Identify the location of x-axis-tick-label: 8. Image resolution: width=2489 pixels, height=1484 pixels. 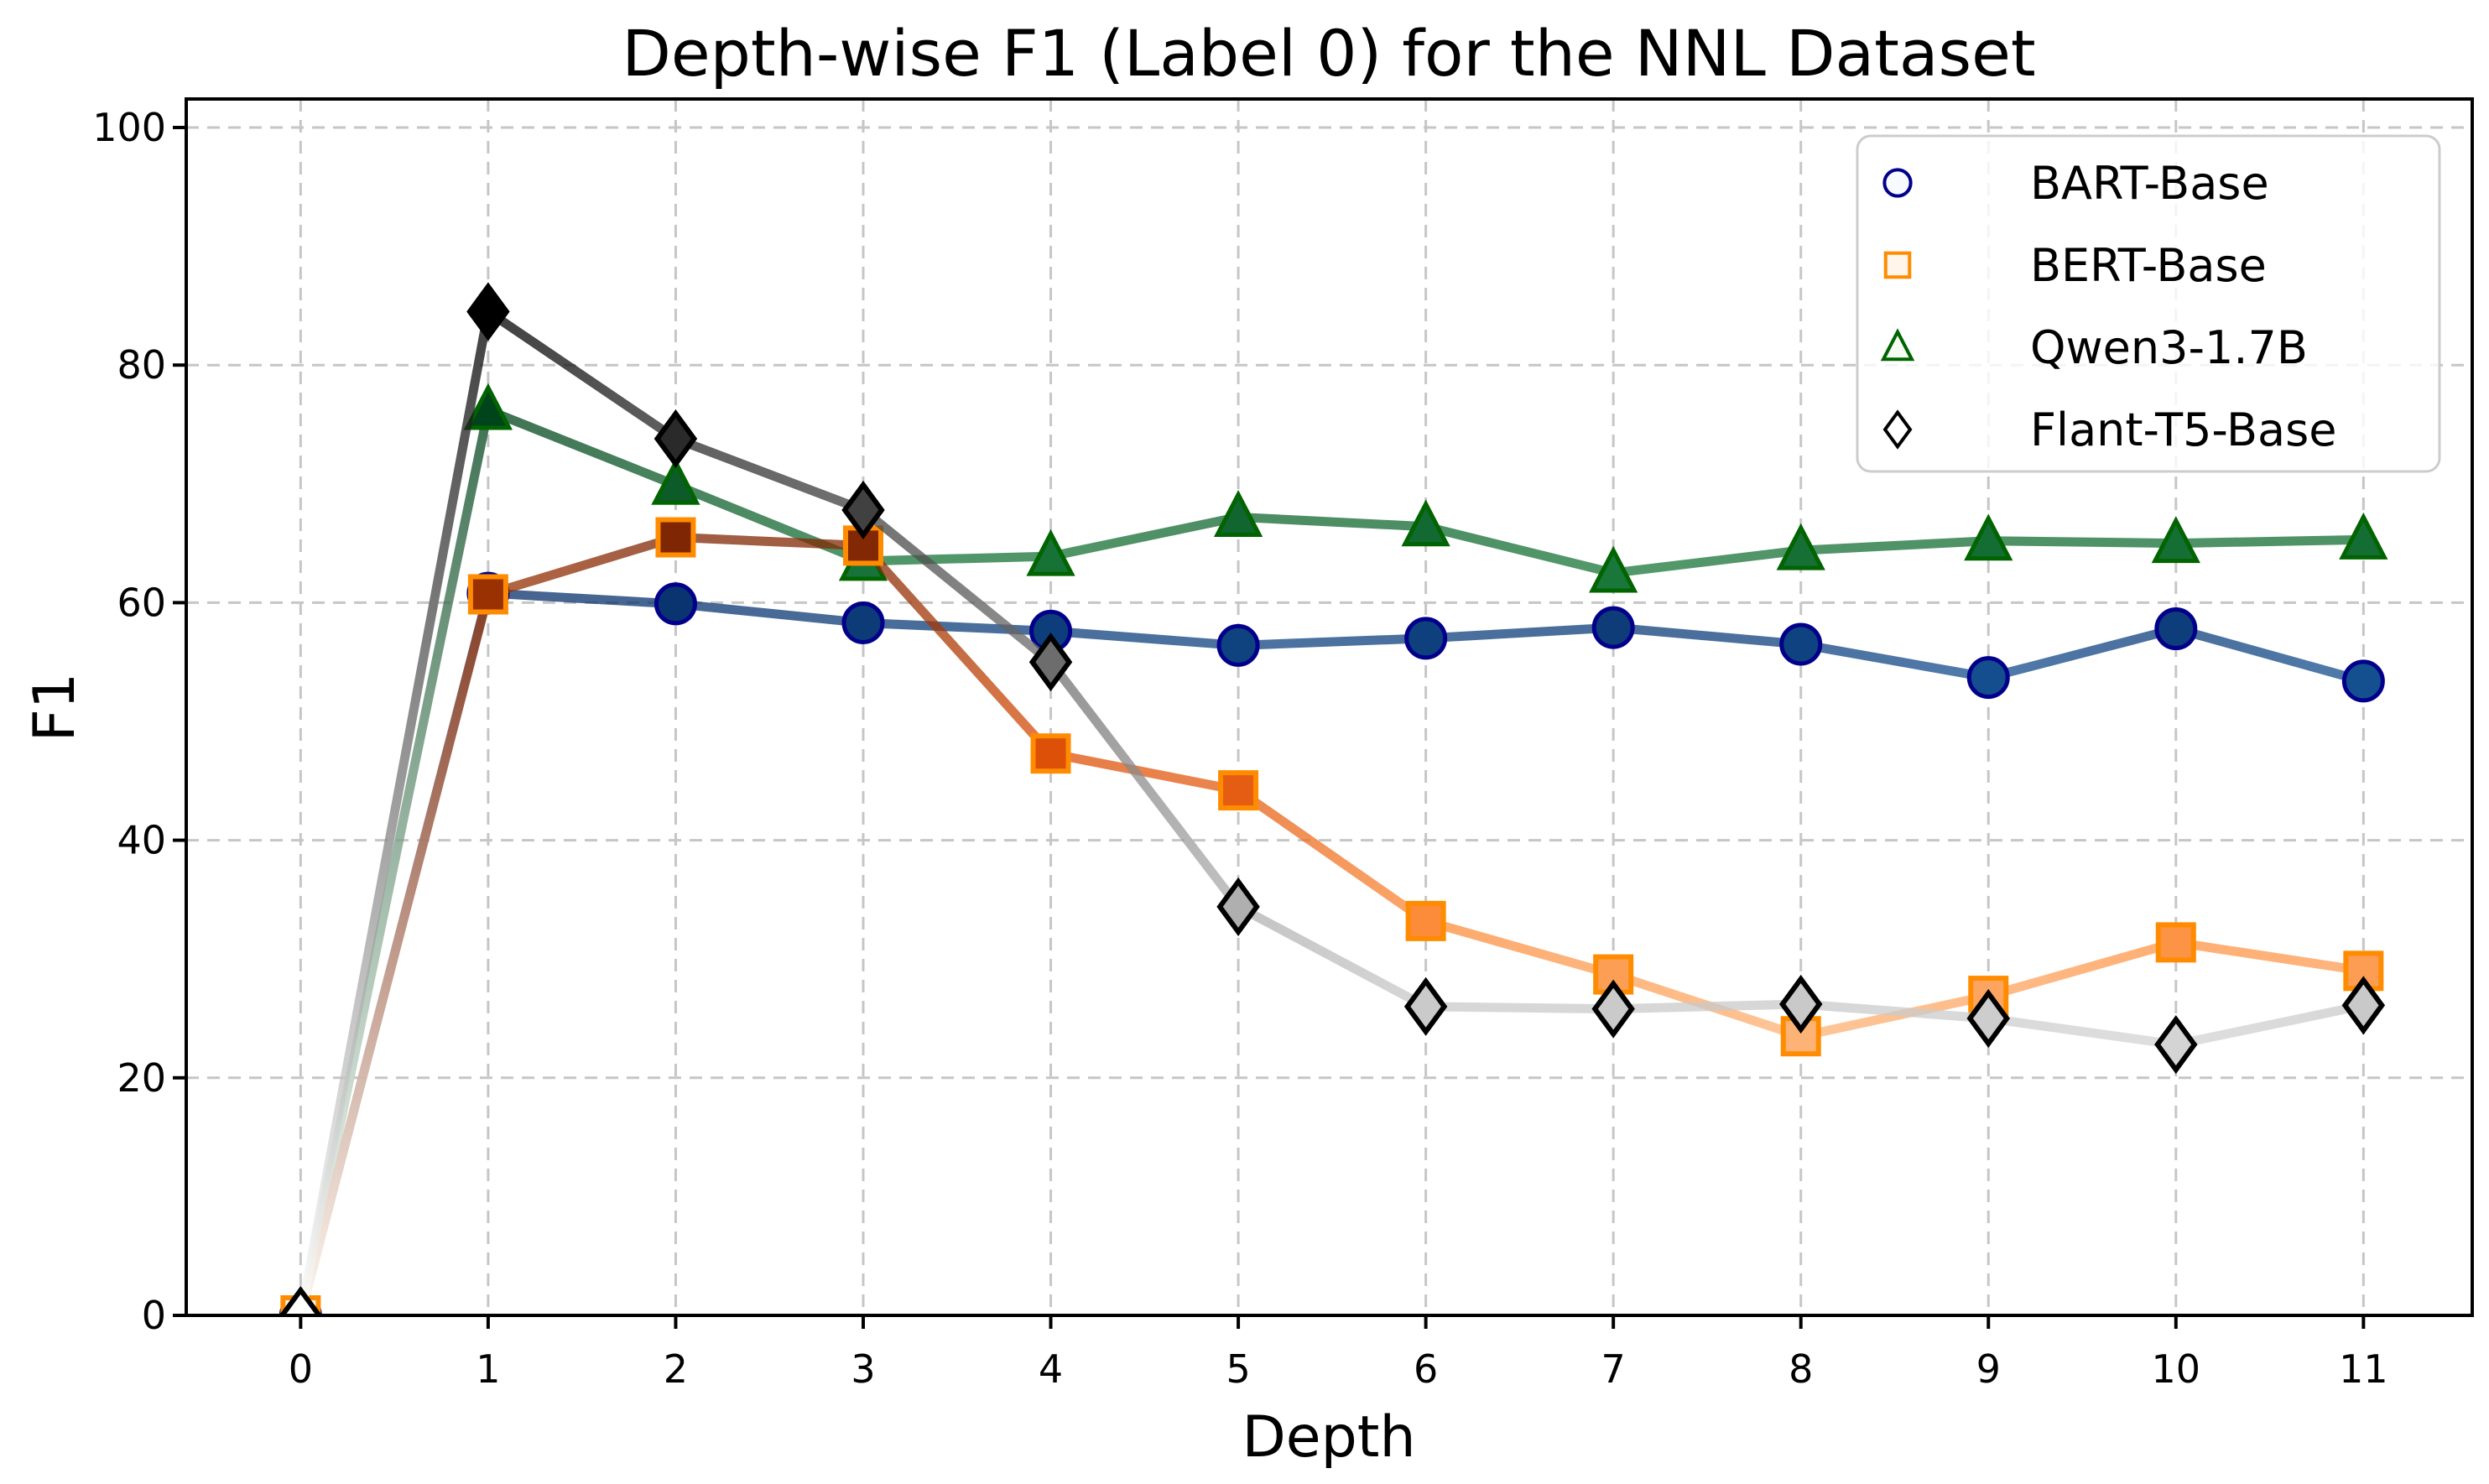
(1801, 1369).